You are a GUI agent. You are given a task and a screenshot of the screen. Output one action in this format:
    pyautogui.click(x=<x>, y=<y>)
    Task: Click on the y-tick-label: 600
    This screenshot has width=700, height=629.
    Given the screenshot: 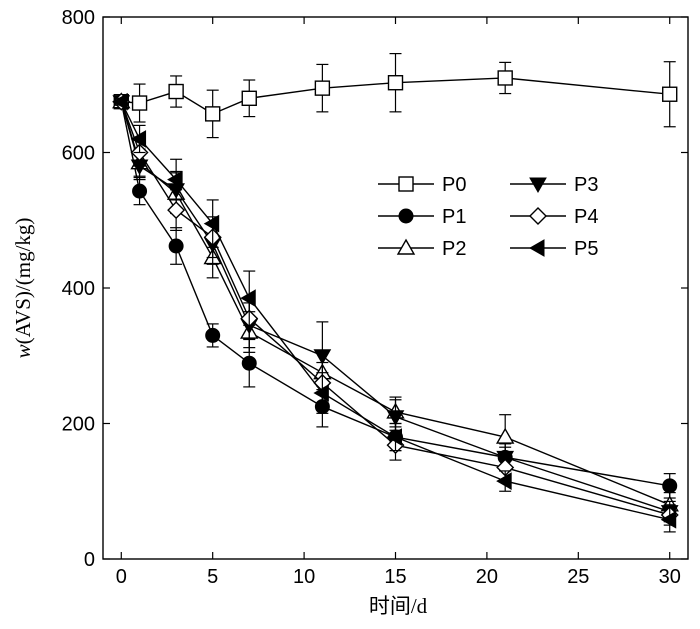 What is the action you would take?
    pyautogui.click(x=78, y=154)
    